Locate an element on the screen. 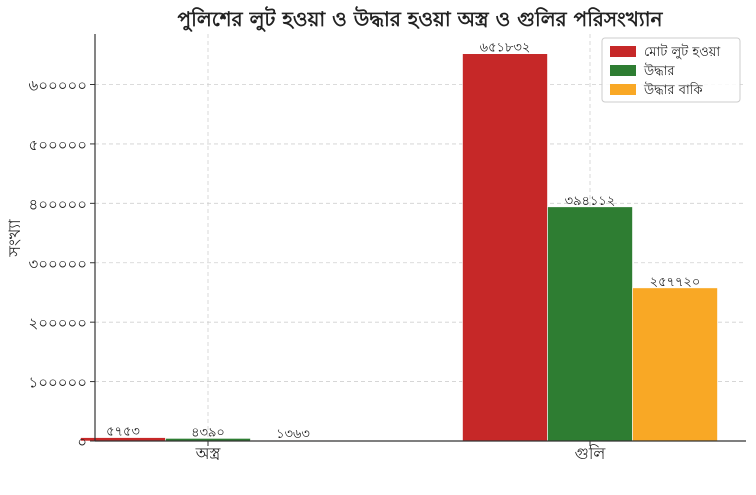 The height and width of the screenshot is (495, 756). y-axis-label: সংখ্যা is located at coordinates (14, 238).